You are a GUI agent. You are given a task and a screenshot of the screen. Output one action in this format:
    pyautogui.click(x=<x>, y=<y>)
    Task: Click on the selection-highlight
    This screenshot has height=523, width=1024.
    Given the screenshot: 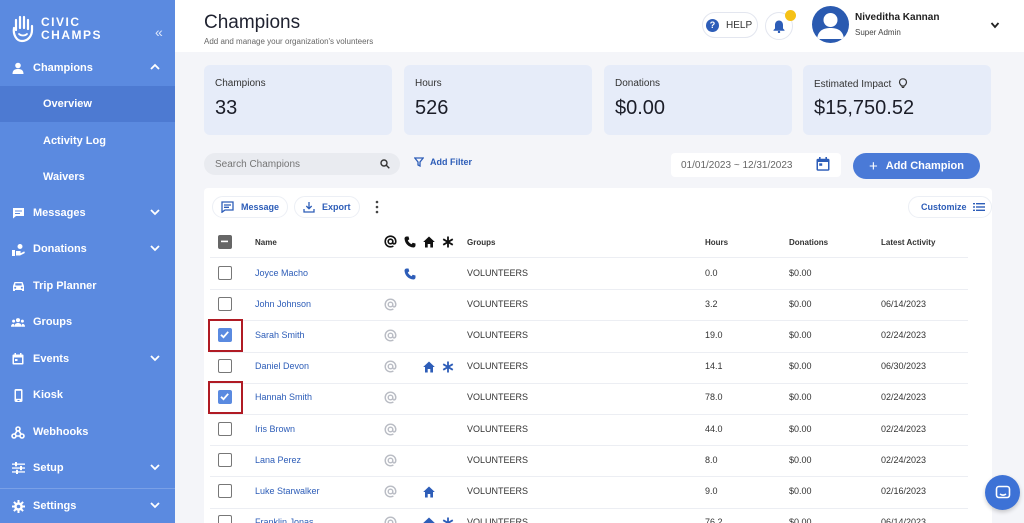 What is the action you would take?
    pyautogui.click(x=225, y=398)
    